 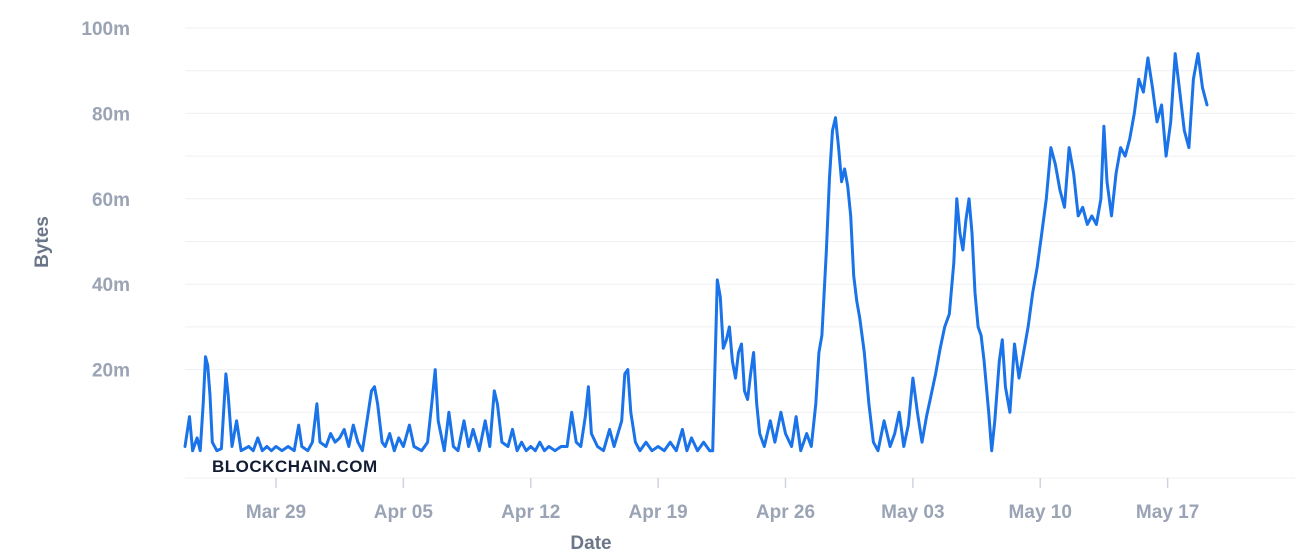 What do you see at coordinates (276, 512) in the screenshot?
I see `x-tick-label: Mar 29` at bounding box center [276, 512].